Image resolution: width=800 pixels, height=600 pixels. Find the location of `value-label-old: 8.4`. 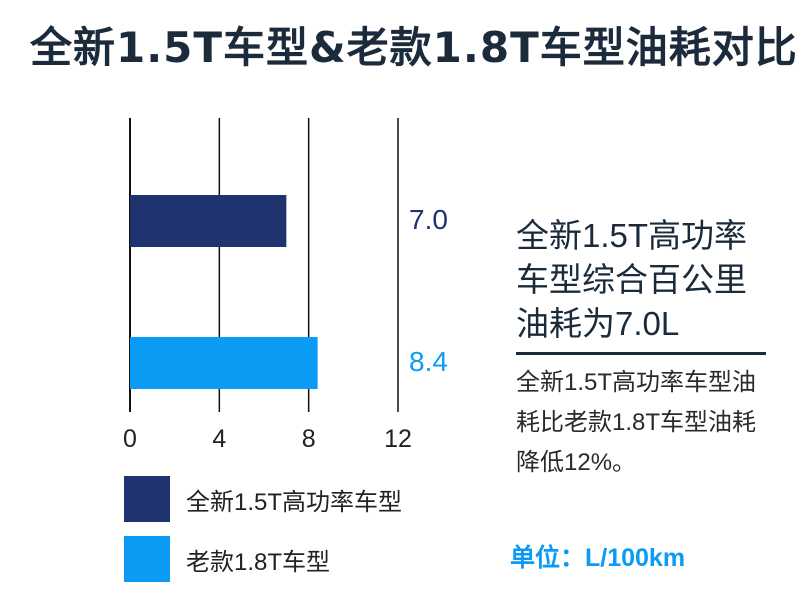

value-label-old: 8.4 is located at coordinates (428, 361).